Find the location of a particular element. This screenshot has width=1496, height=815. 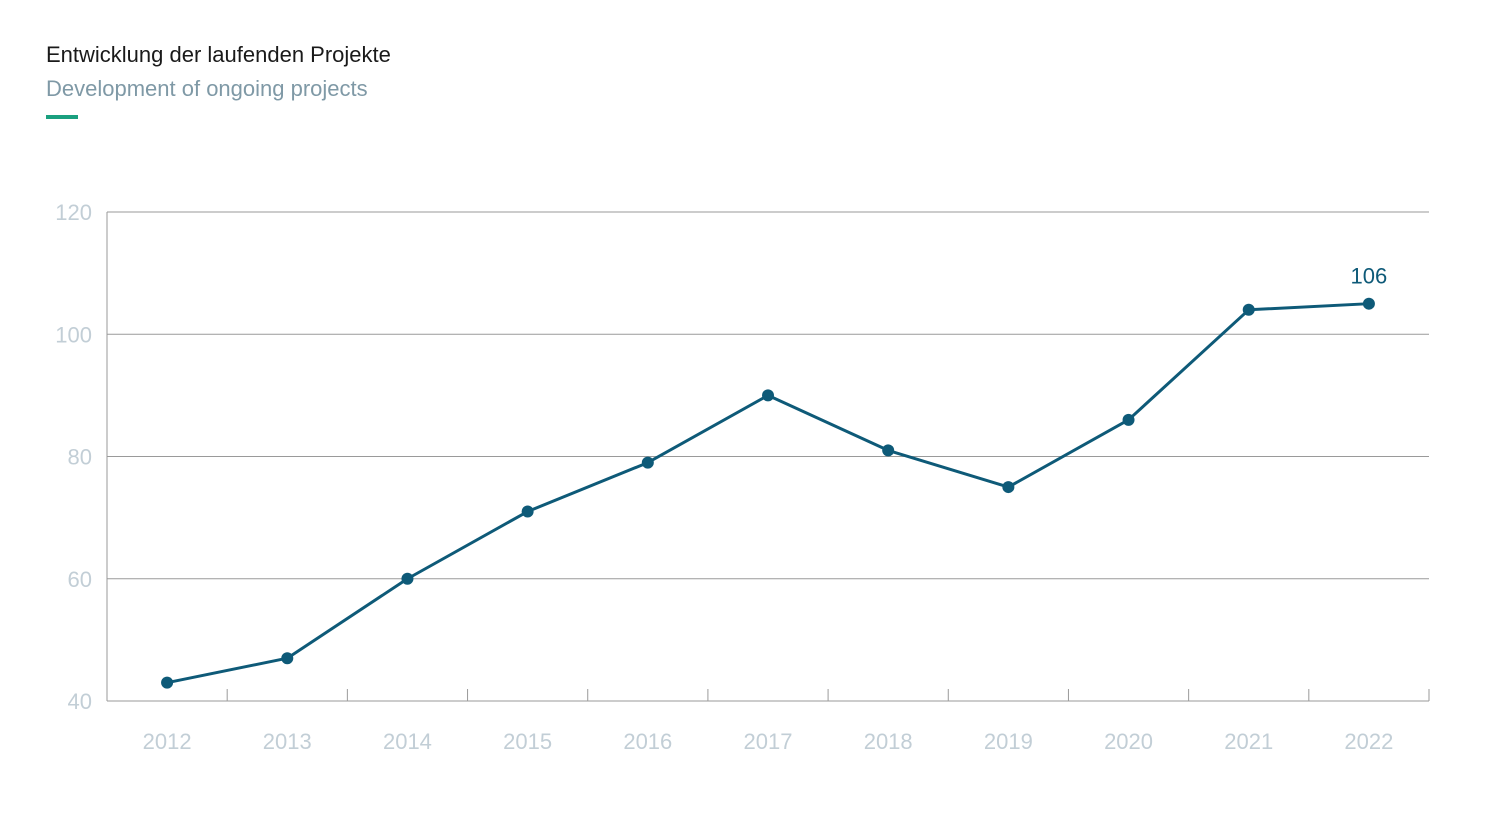

x-tick-label-2014: 2014 is located at coordinates (407, 741).